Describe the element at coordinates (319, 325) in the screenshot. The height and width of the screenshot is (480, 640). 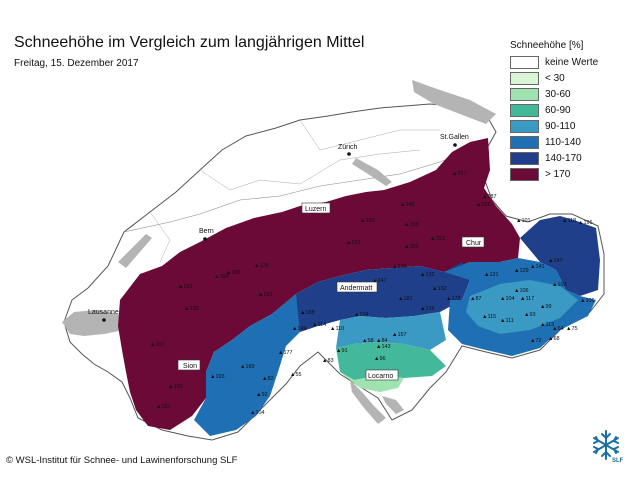
I see `station-value: ▲114` at that location.